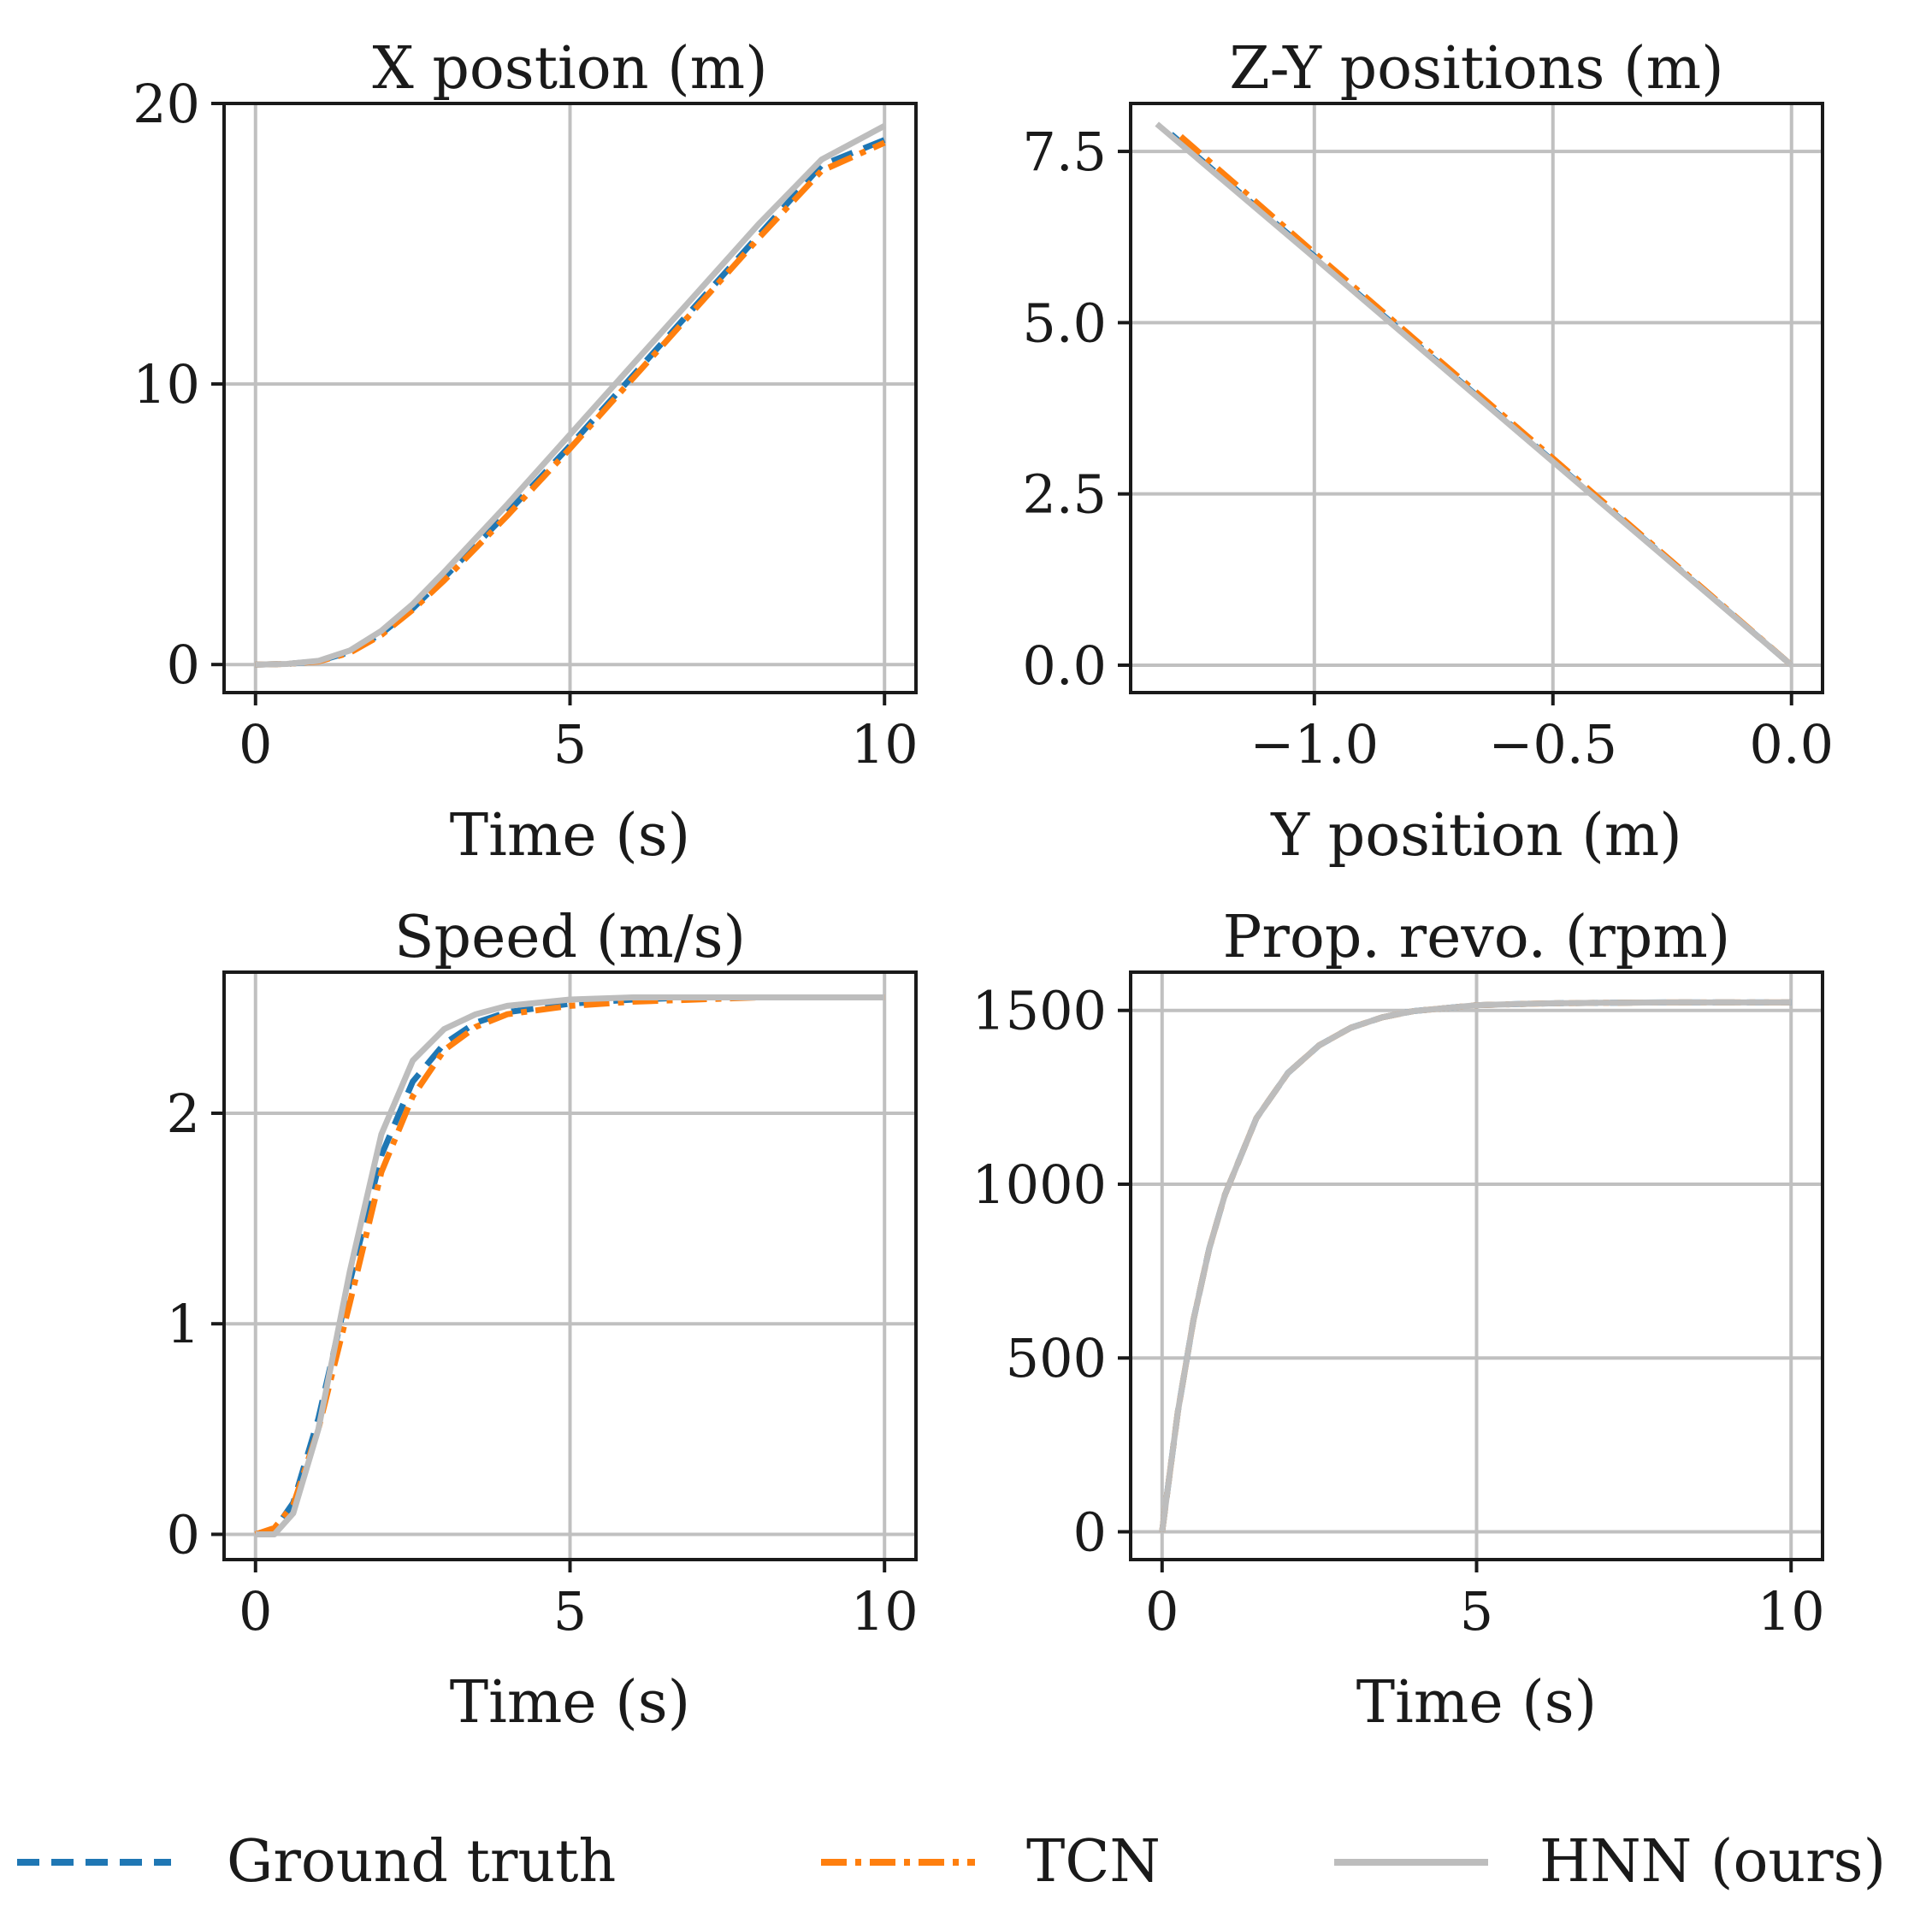 This screenshot has width=1932, height=1917. I want to click on legend-label: HNN (ours), so click(1712, 1862).